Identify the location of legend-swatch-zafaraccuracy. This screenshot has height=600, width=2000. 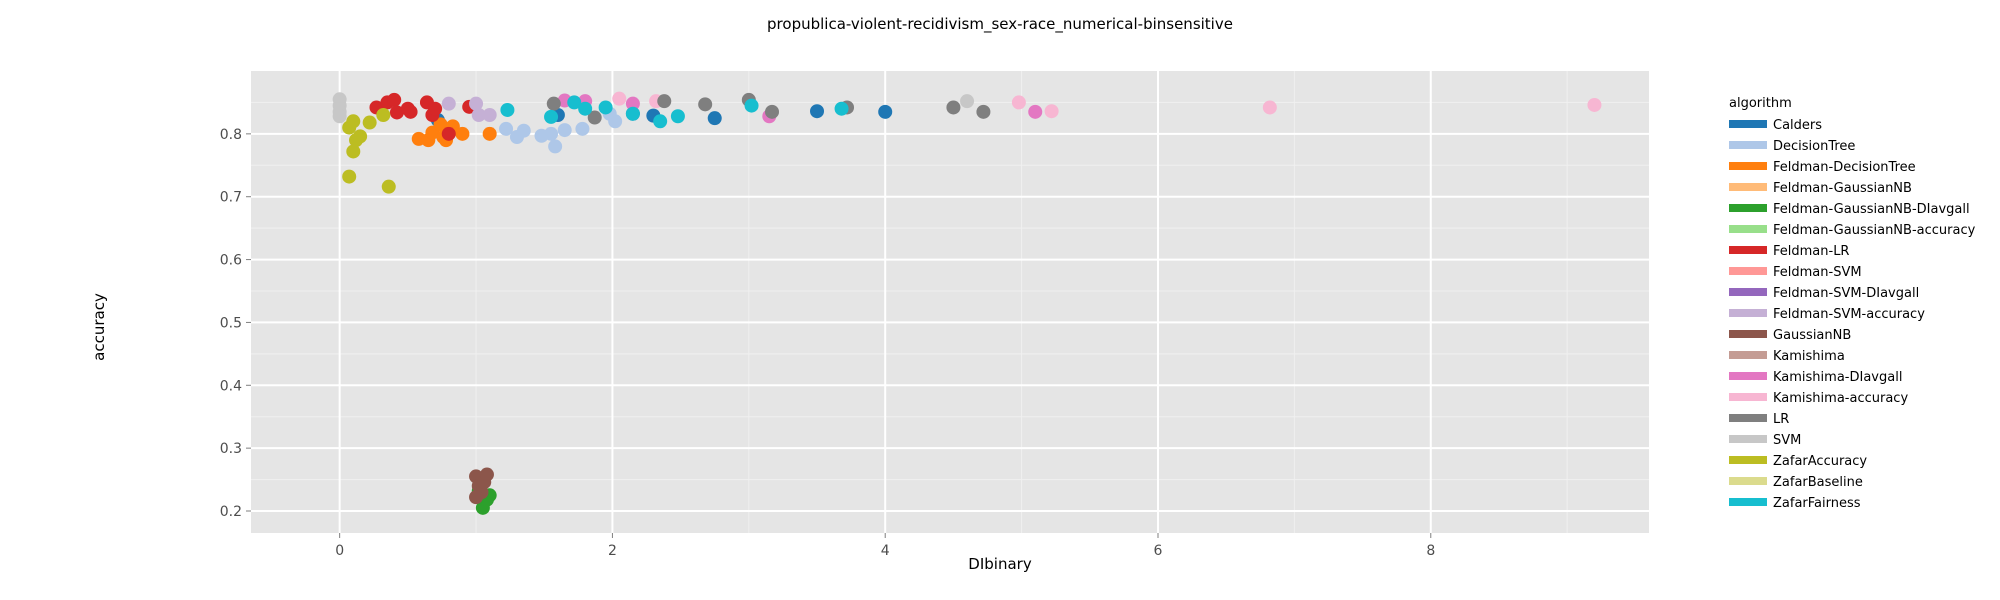
(1748, 460).